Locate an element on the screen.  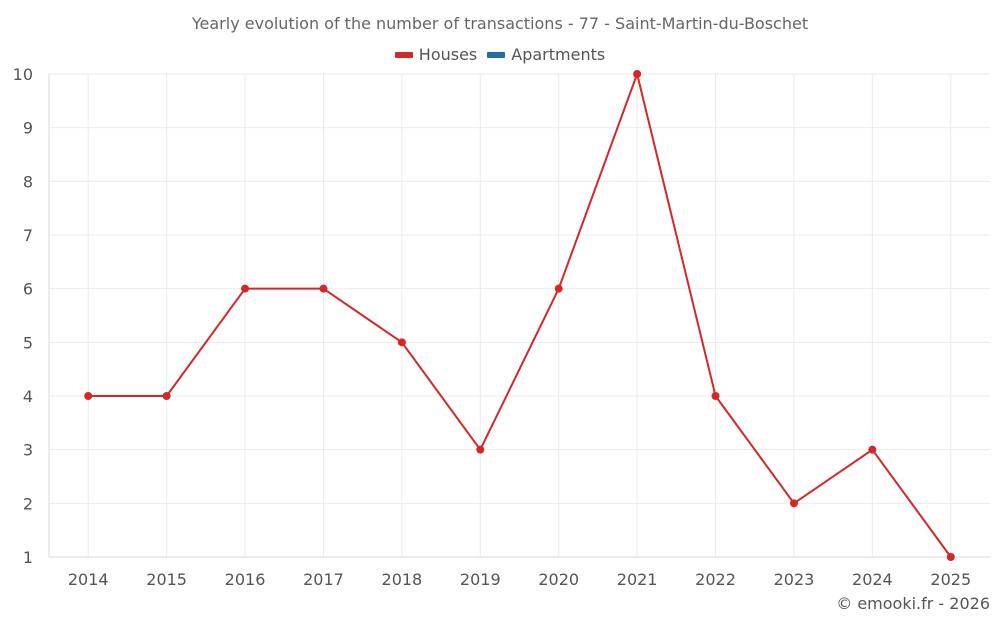
x-tick-label: 2021 is located at coordinates (637, 579).